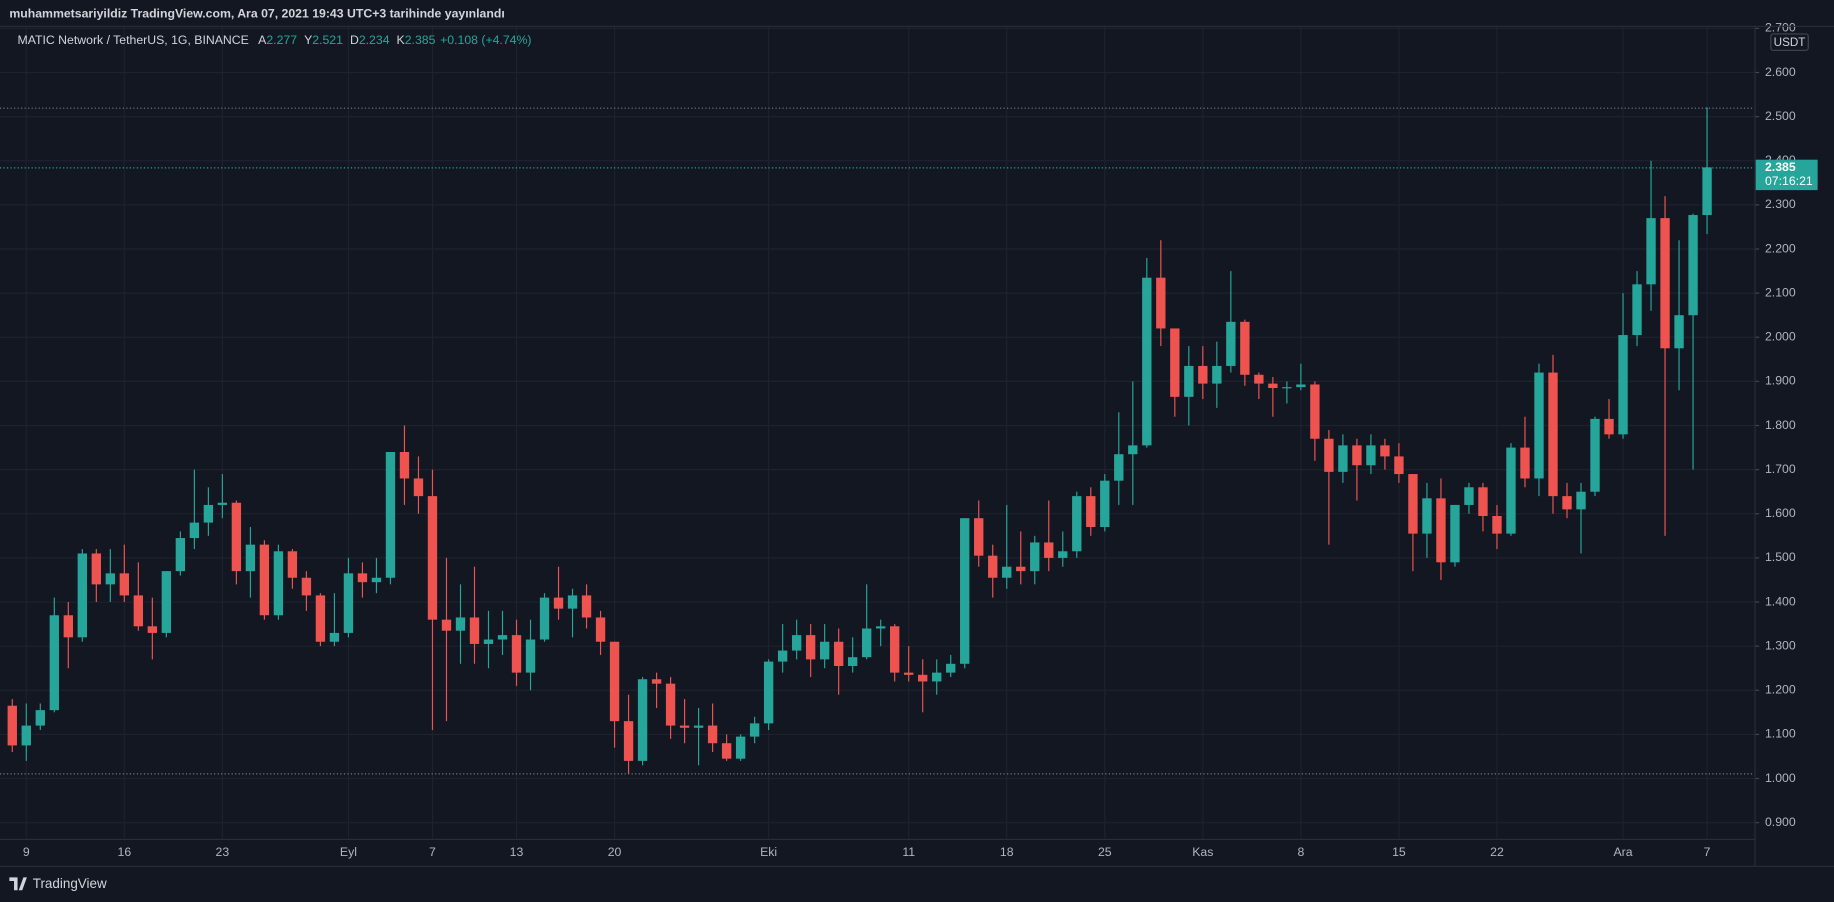 This screenshot has width=1834, height=902. What do you see at coordinates (223, 852) in the screenshot?
I see `x-tick-label: 23` at bounding box center [223, 852].